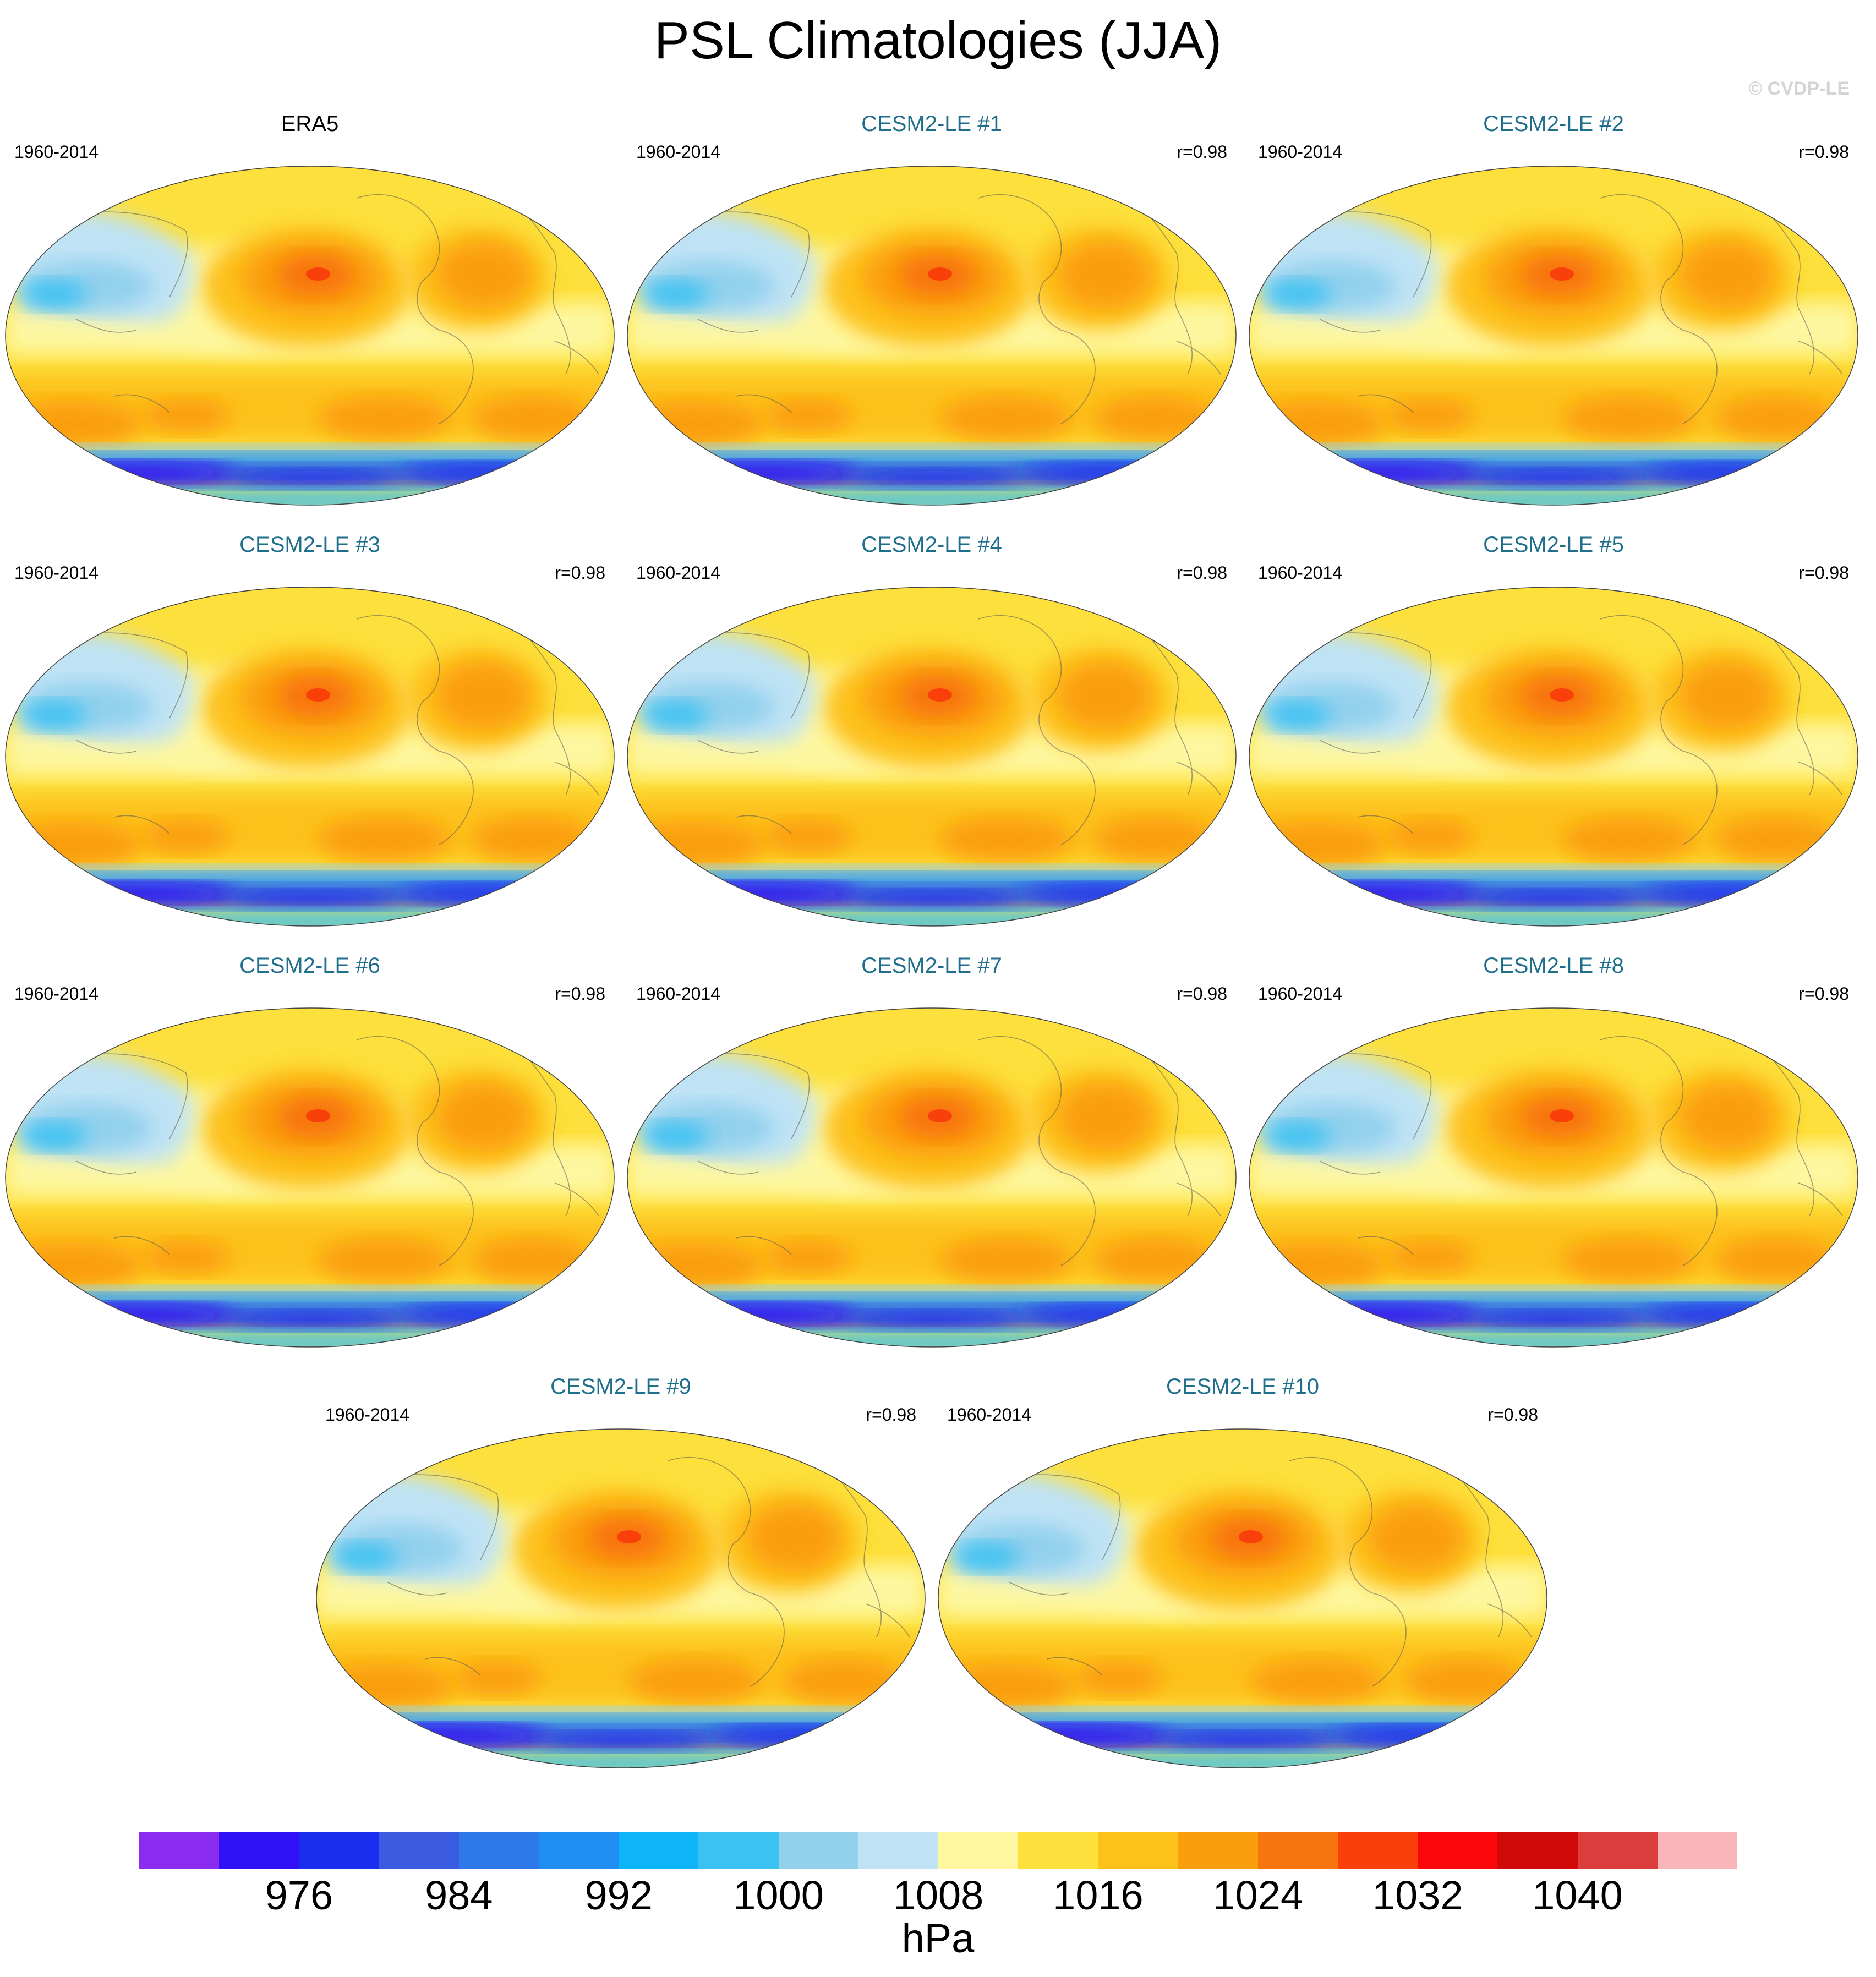 The image size is (1876, 1977). Describe the element at coordinates (939, 1895) in the screenshot. I see `colorbar-tick-label: 1008` at that location.